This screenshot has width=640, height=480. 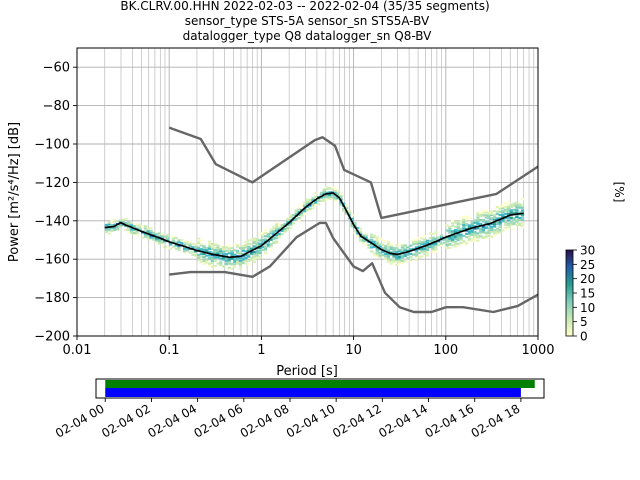 What do you see at coordinates (172, 420) in the screenshot?
I see `time-tick-label: 02-04 04` at bounding box center [172, 420].